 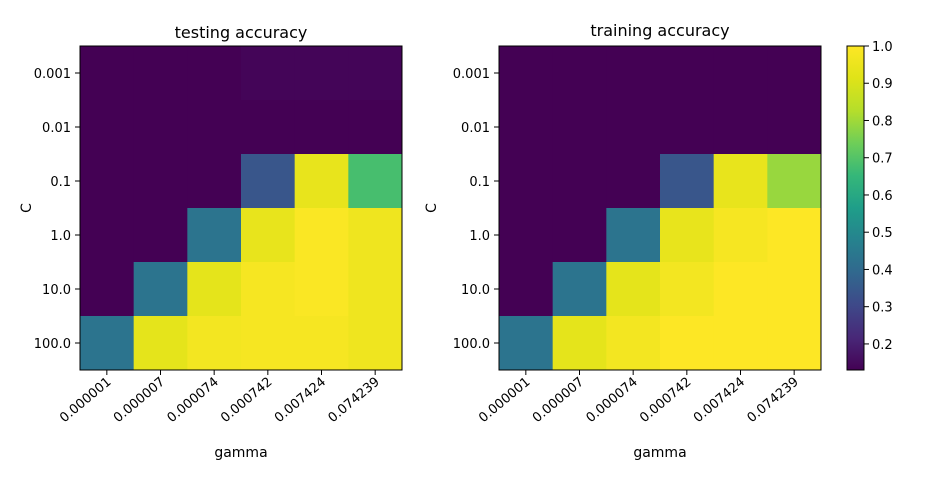 I want to click on x-tick-label: 0.000074, so click(x=612, y=400).